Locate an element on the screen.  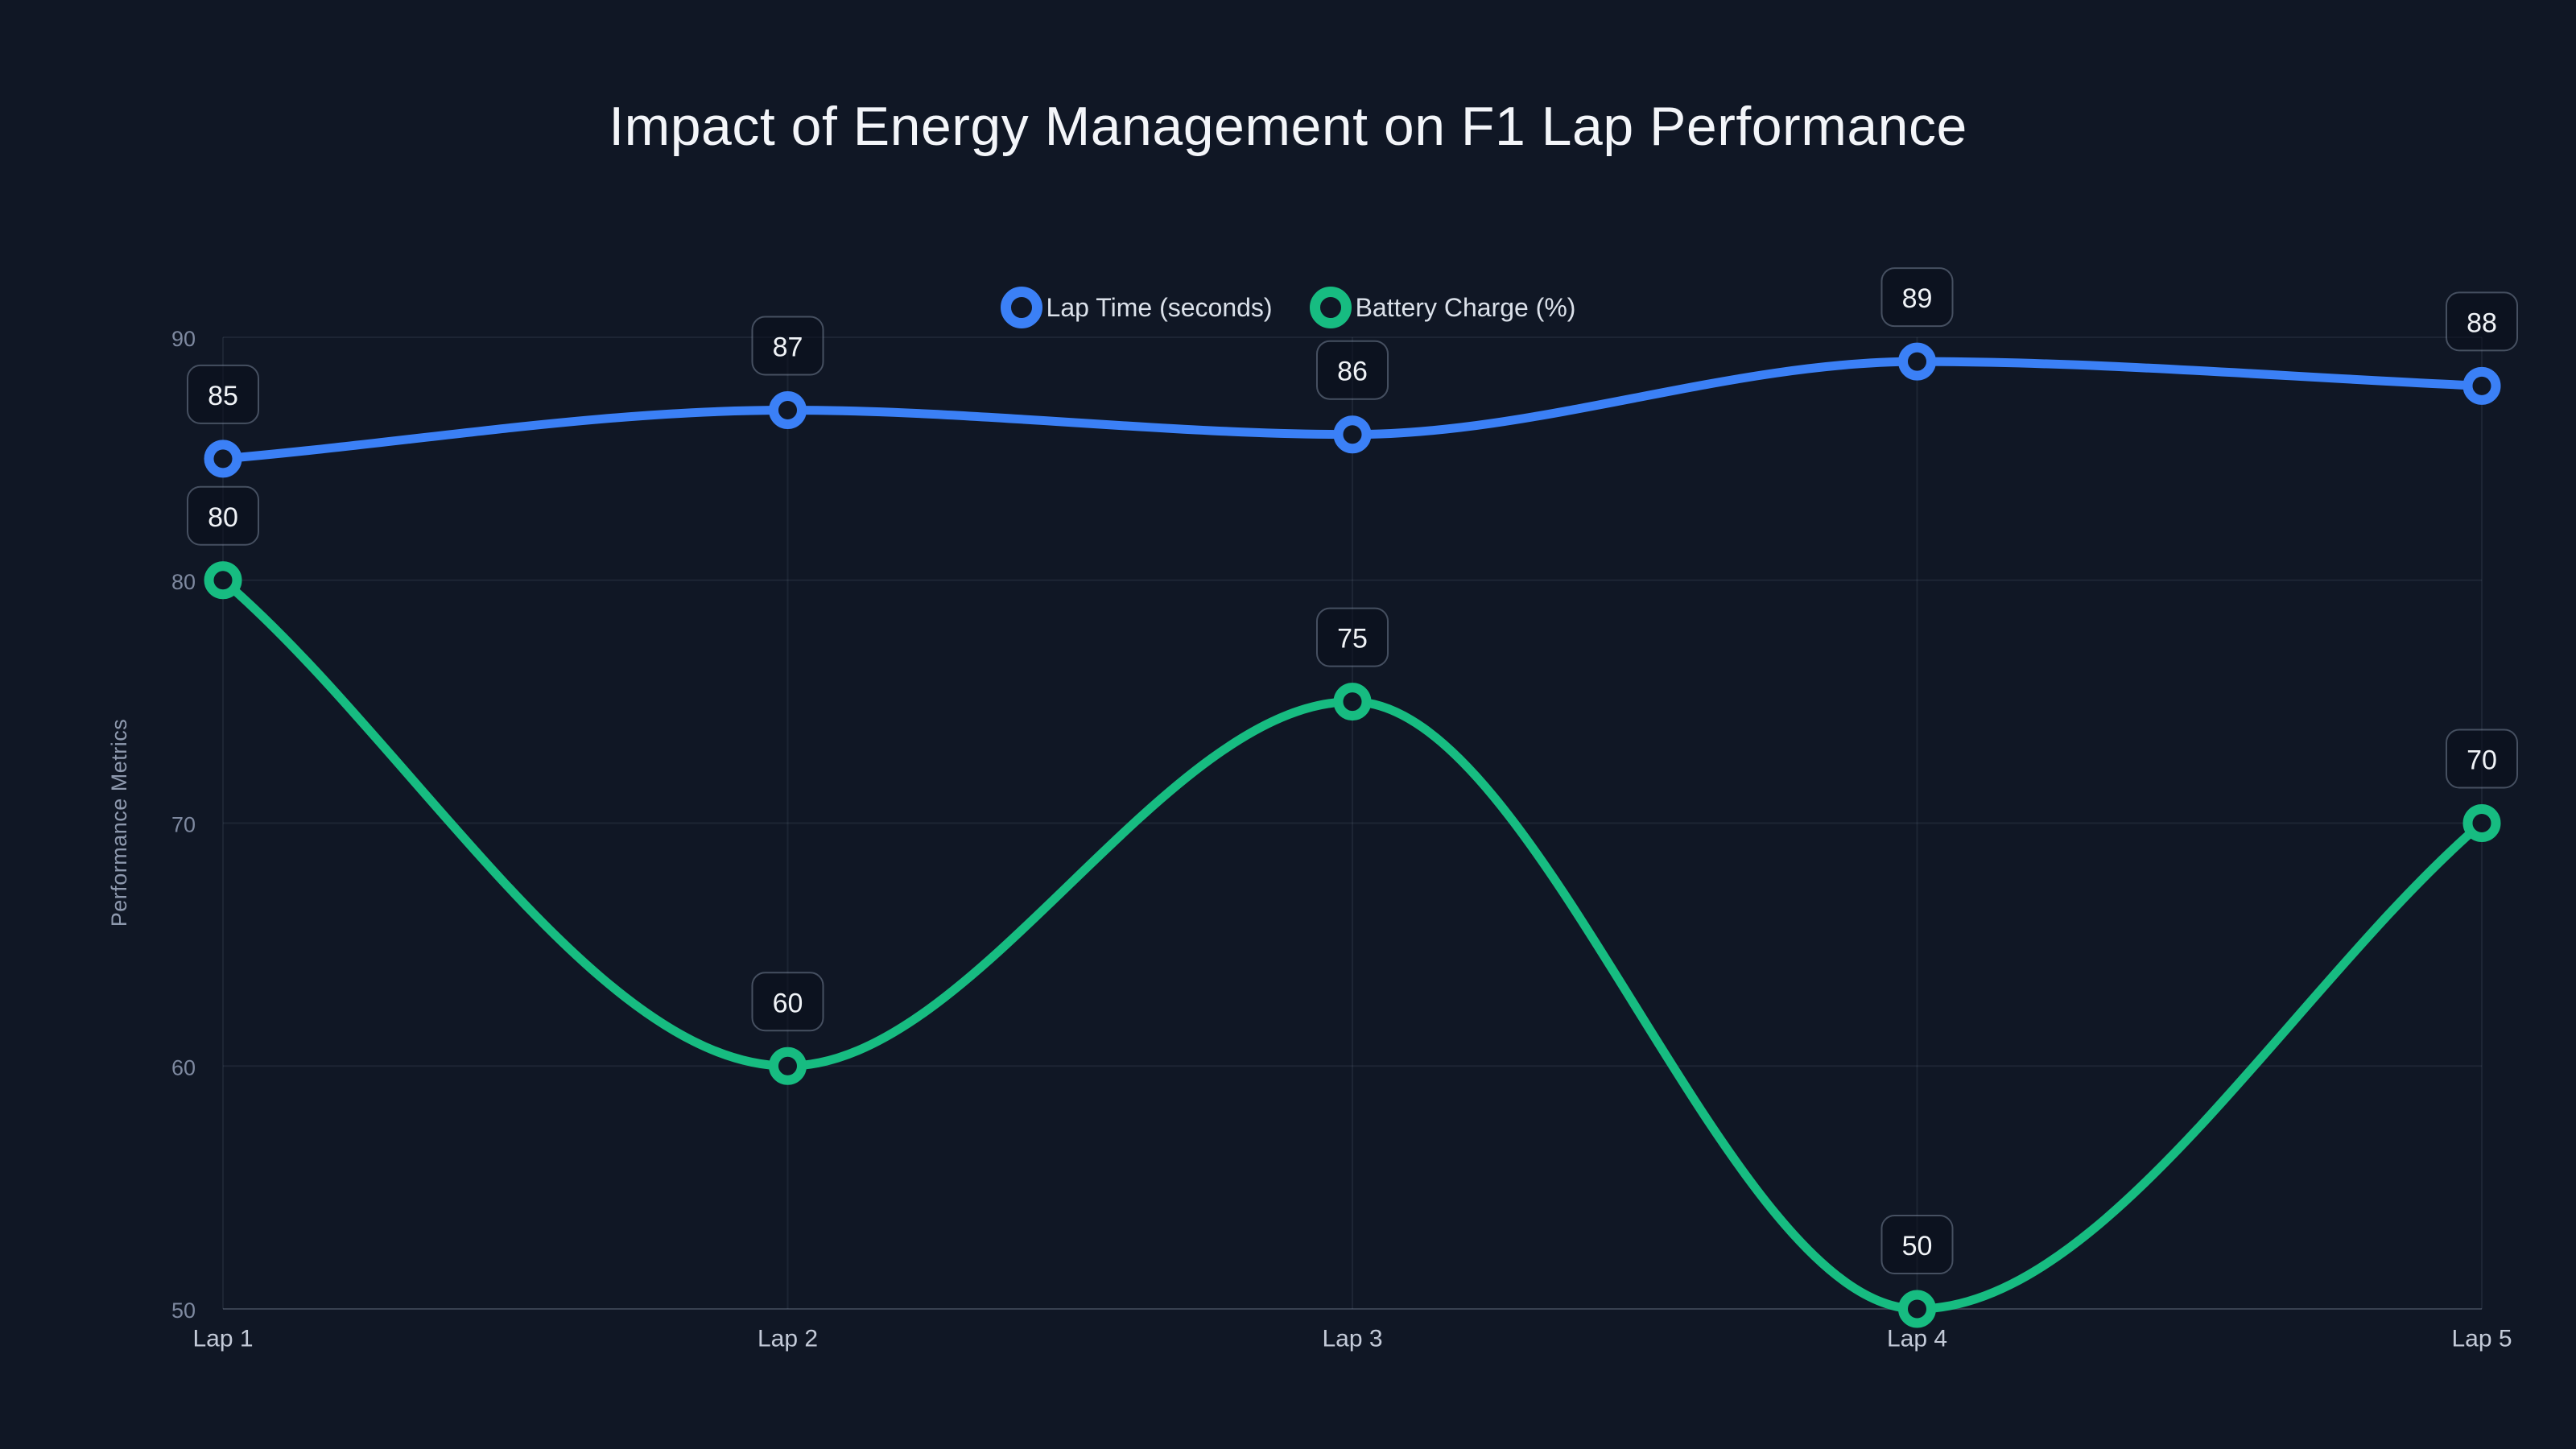
x-tick-label: Lap 3 is located at coordinates (1352, 1339).